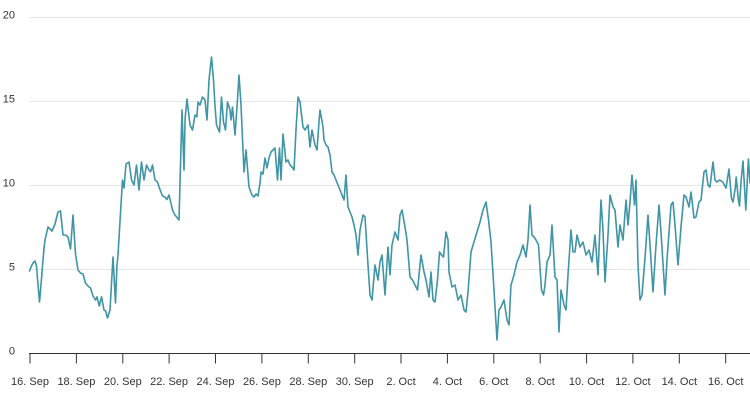 The image size is (750, 405). Describe the element at coordinates (679, 382) in the screenshot. I see `svg-text: 14. Oct` at that location.